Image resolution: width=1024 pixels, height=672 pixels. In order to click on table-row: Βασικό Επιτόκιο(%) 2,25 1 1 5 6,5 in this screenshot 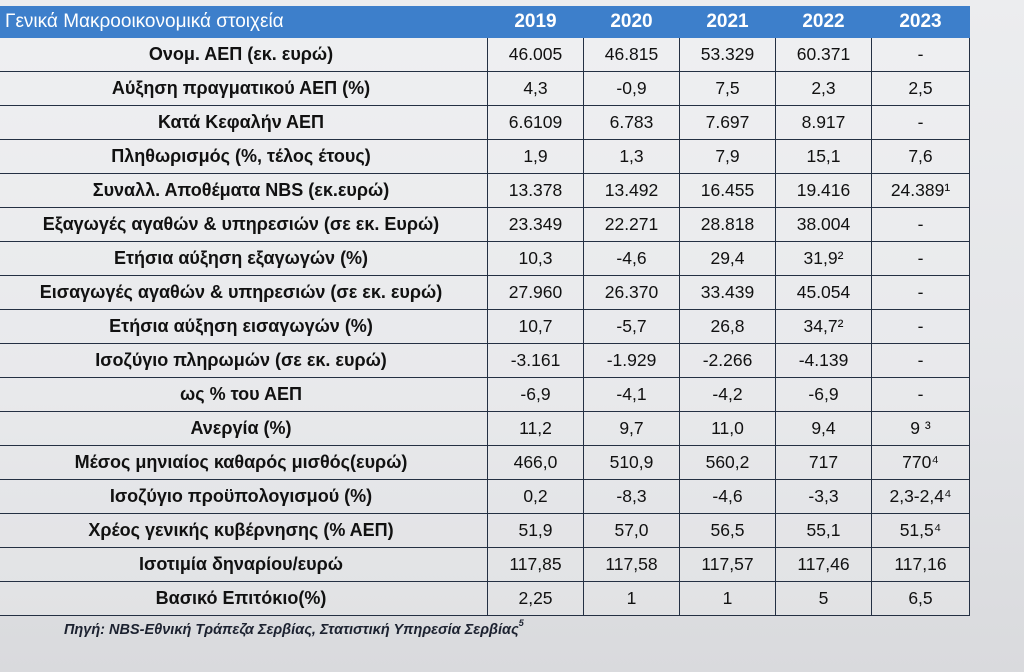, I will do `click(485, 598)`.